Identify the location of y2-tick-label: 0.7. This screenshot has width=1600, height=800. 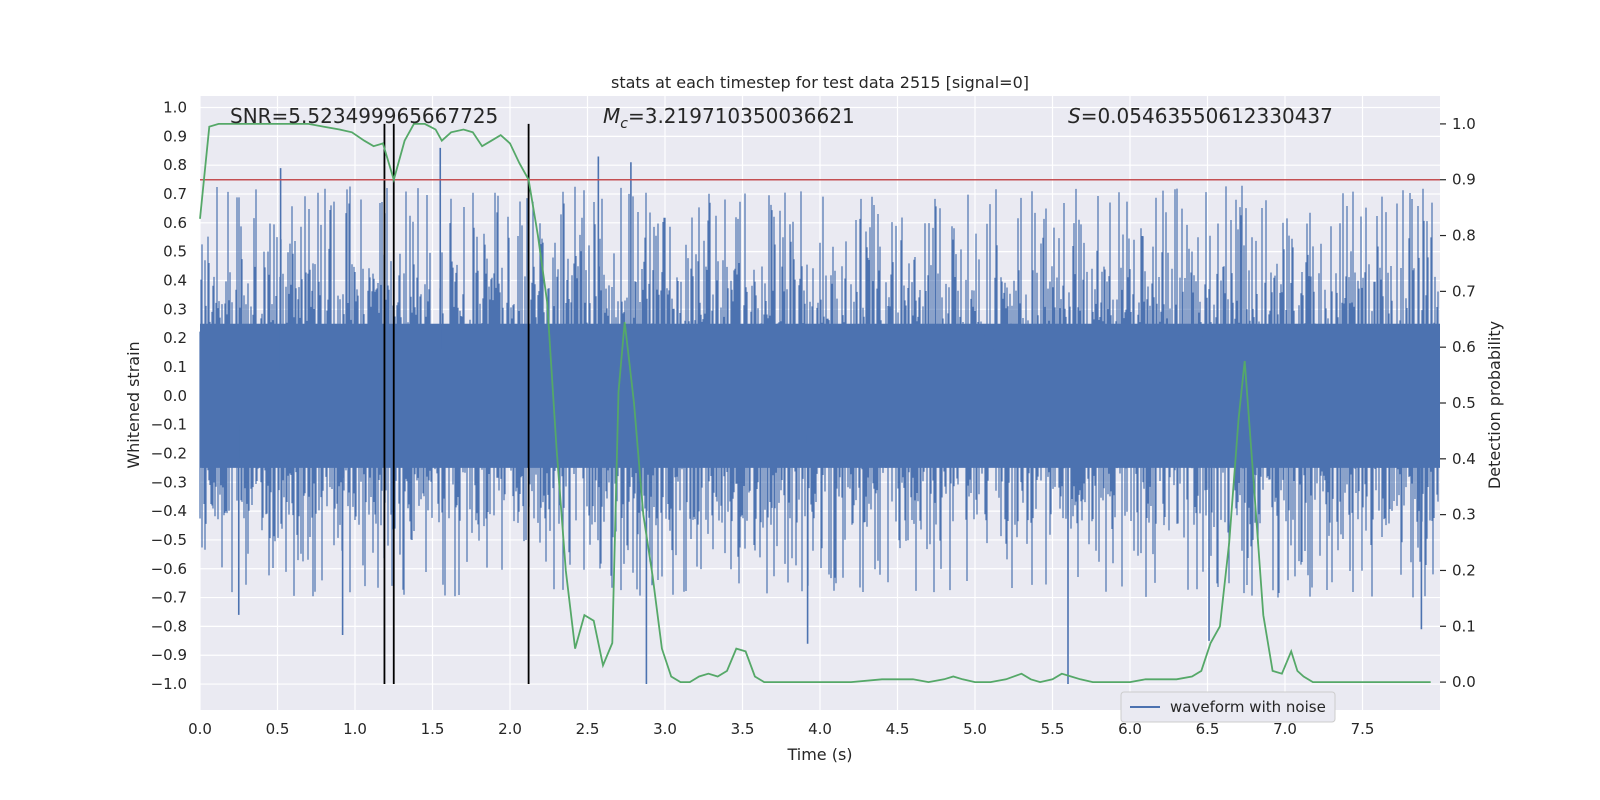
(1464, 291).